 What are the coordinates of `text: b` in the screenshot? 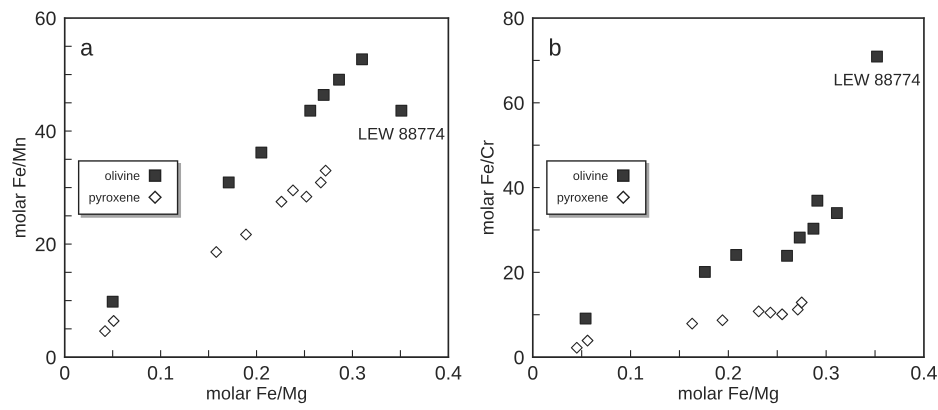 It's located at (555, 47).